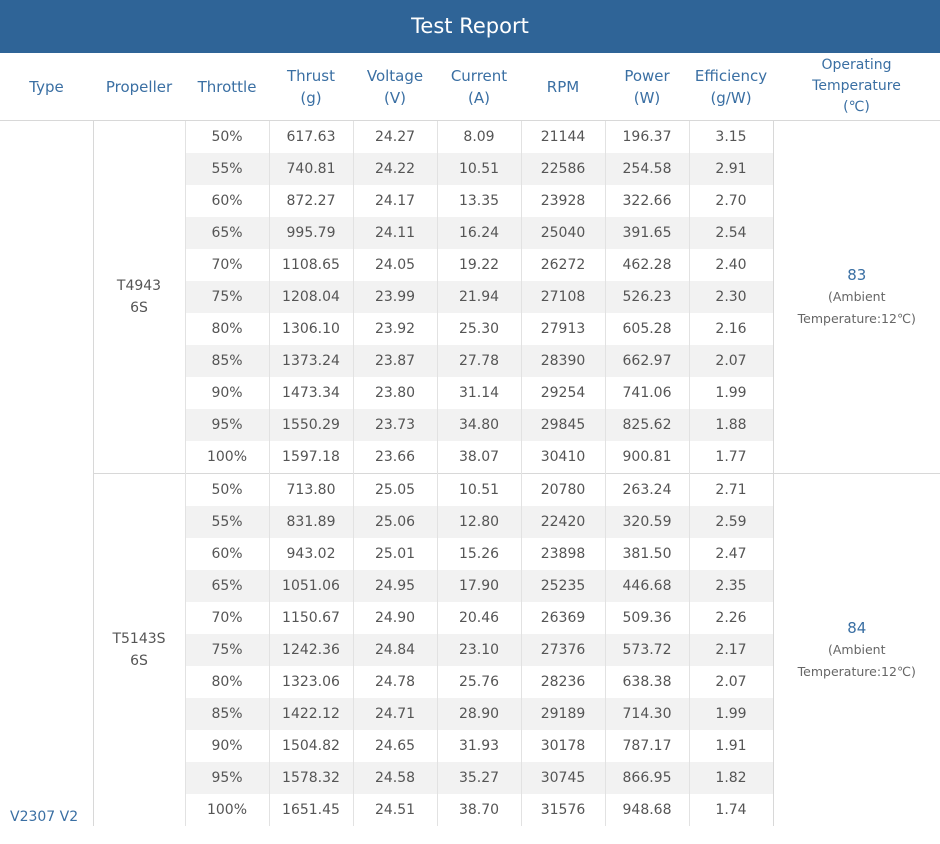  What do you see at coordinates (647, 618) in the screenshot?
I see `data-cell: 509.36` at bounding box center [647, 618].